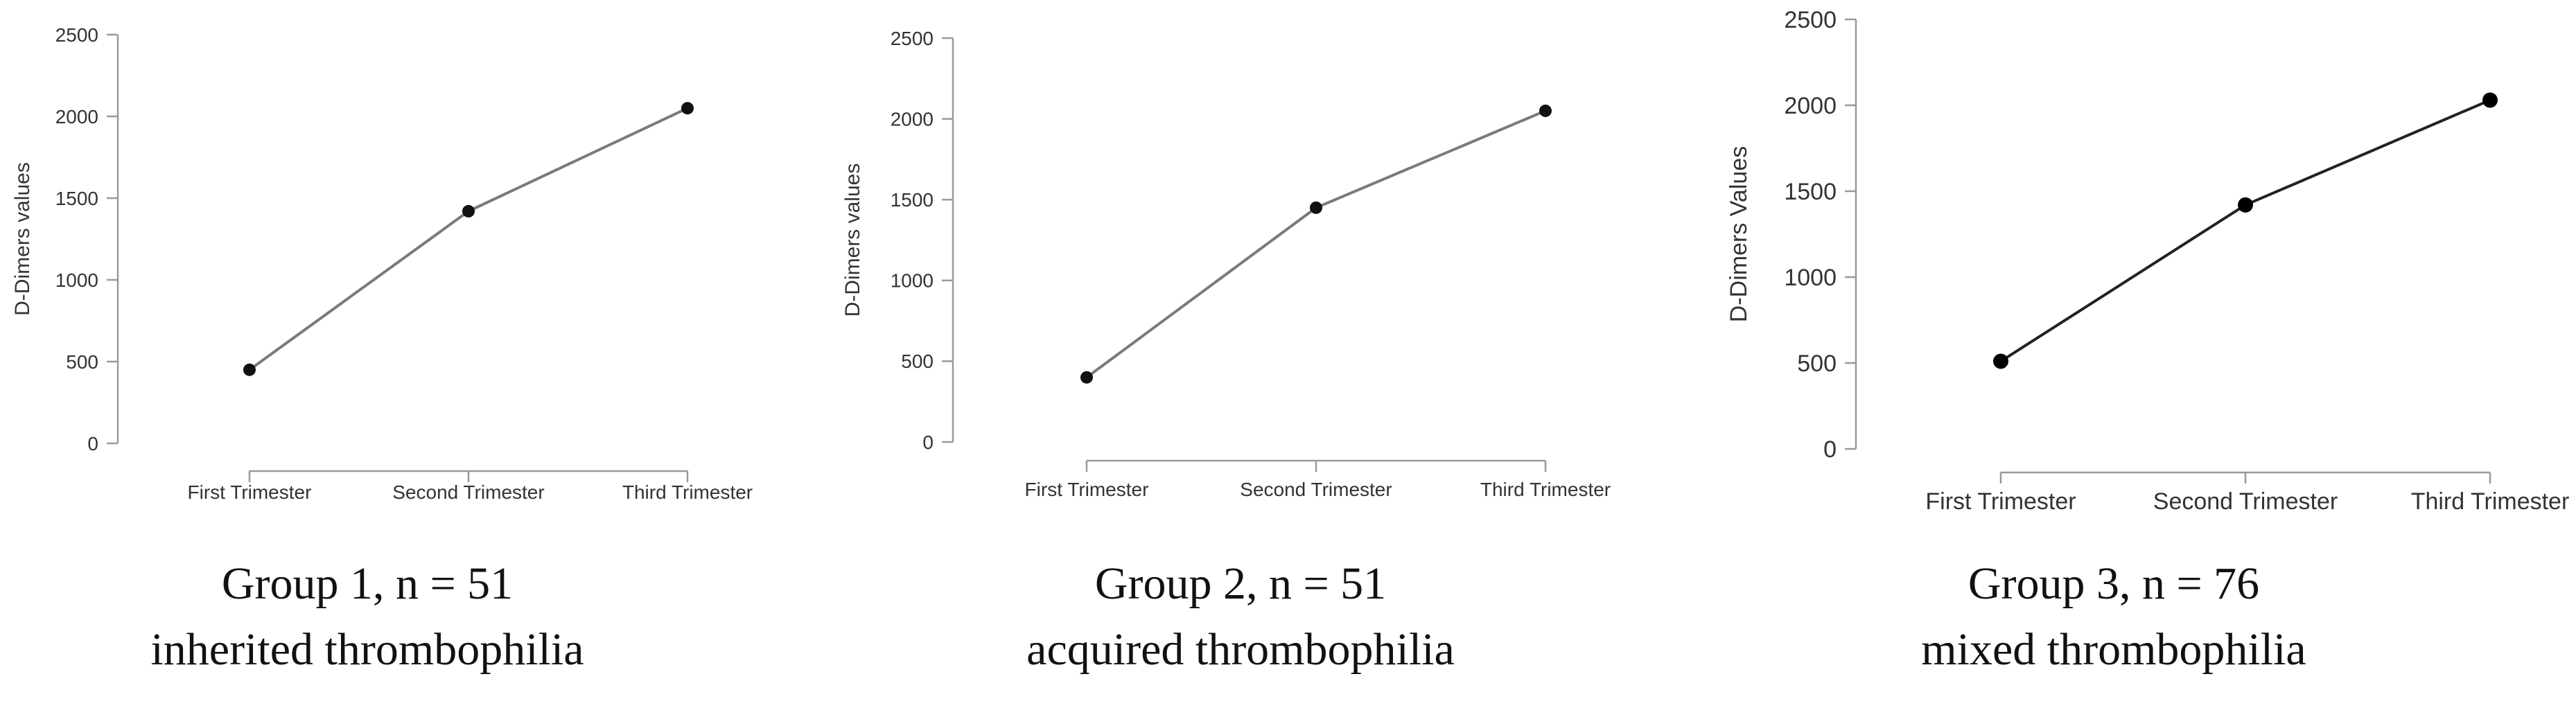 The width and height of the screenshot is (2576, 708). What do you see at coordinates (912, 38) in the screenshot?
I see `chart-2-y-tick-label-5: 2500` at bounding box center [912, 38].